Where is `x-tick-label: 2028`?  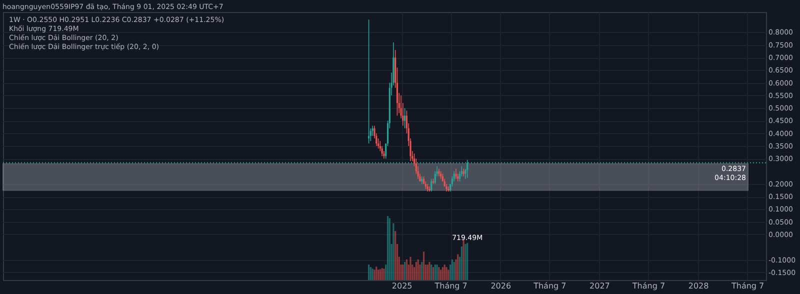 x-tick-label: 2028 is located at coordinates (698, 286).